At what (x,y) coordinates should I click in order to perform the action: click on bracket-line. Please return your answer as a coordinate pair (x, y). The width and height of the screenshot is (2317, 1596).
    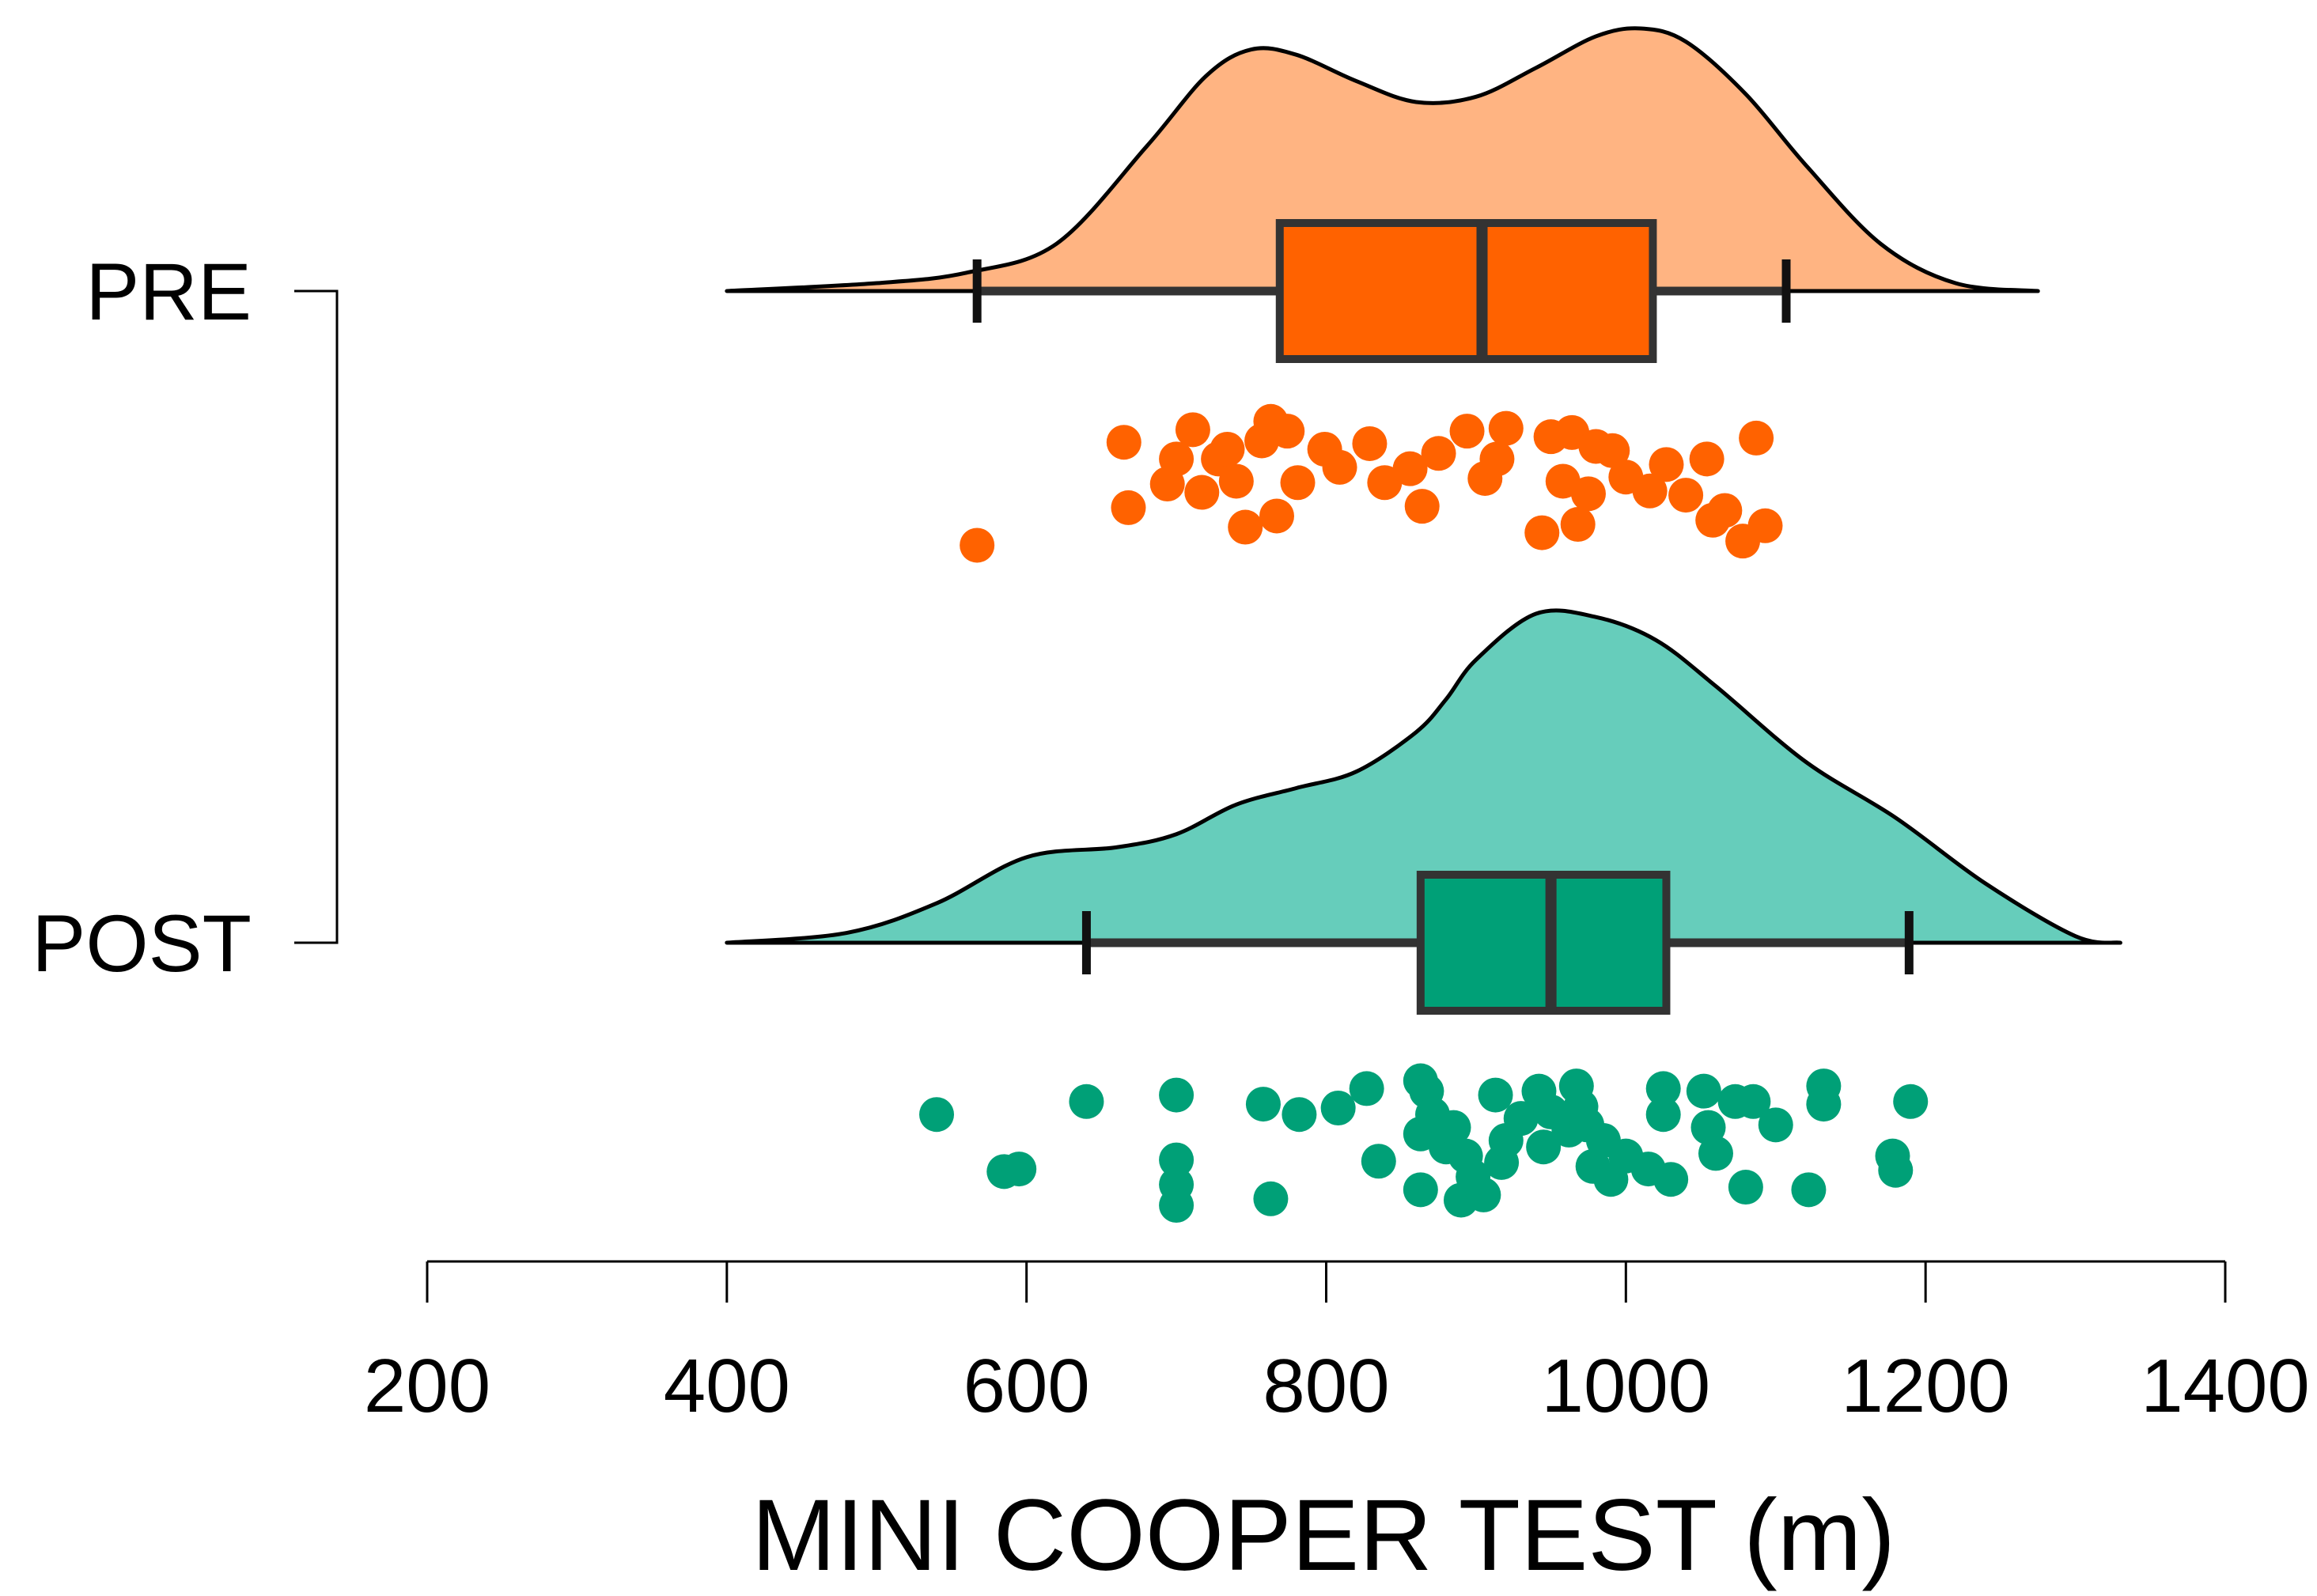
    Looking at the image, I should click on (316, 616).